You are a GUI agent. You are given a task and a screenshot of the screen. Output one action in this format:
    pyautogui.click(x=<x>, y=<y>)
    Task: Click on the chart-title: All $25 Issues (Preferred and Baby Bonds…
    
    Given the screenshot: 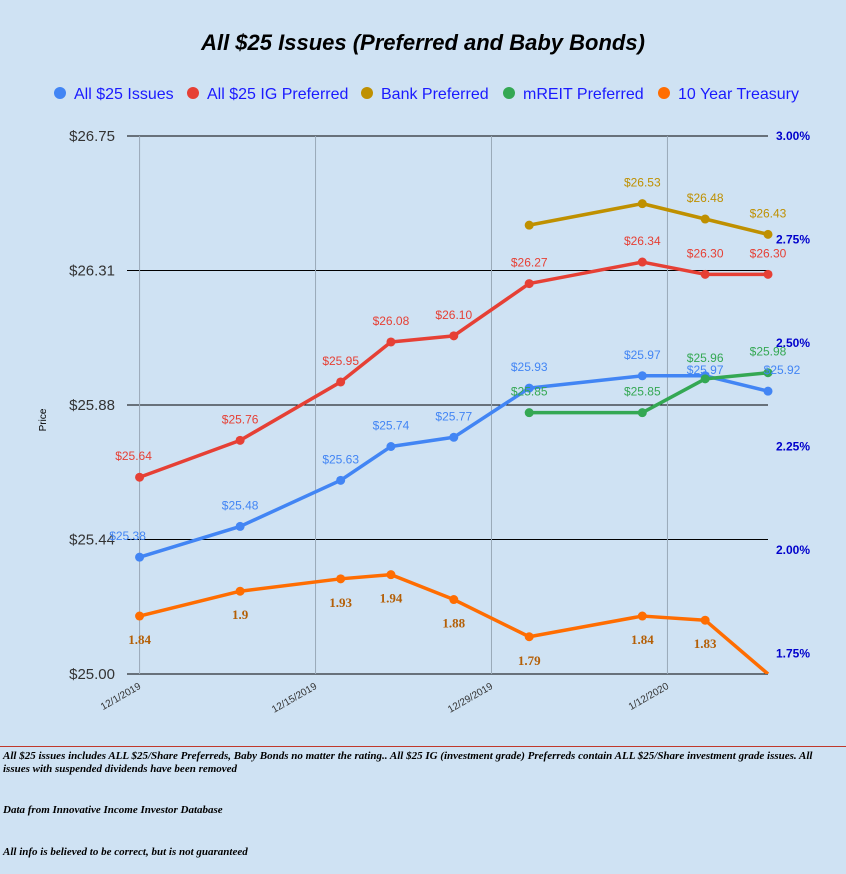 What is the action you would take?
    pyautogui.click(x=423, y=42)
    